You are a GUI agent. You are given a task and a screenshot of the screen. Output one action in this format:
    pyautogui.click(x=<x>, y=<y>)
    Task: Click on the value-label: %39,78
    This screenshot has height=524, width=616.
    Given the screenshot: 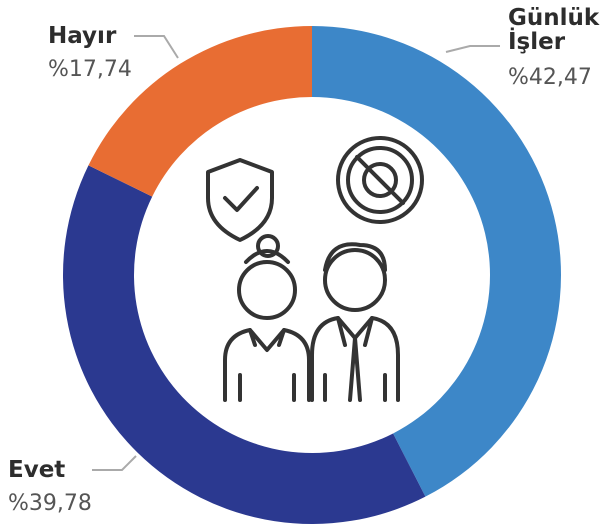 What is the action you would take?
    pyautogui.click(x=50, y=503)
    